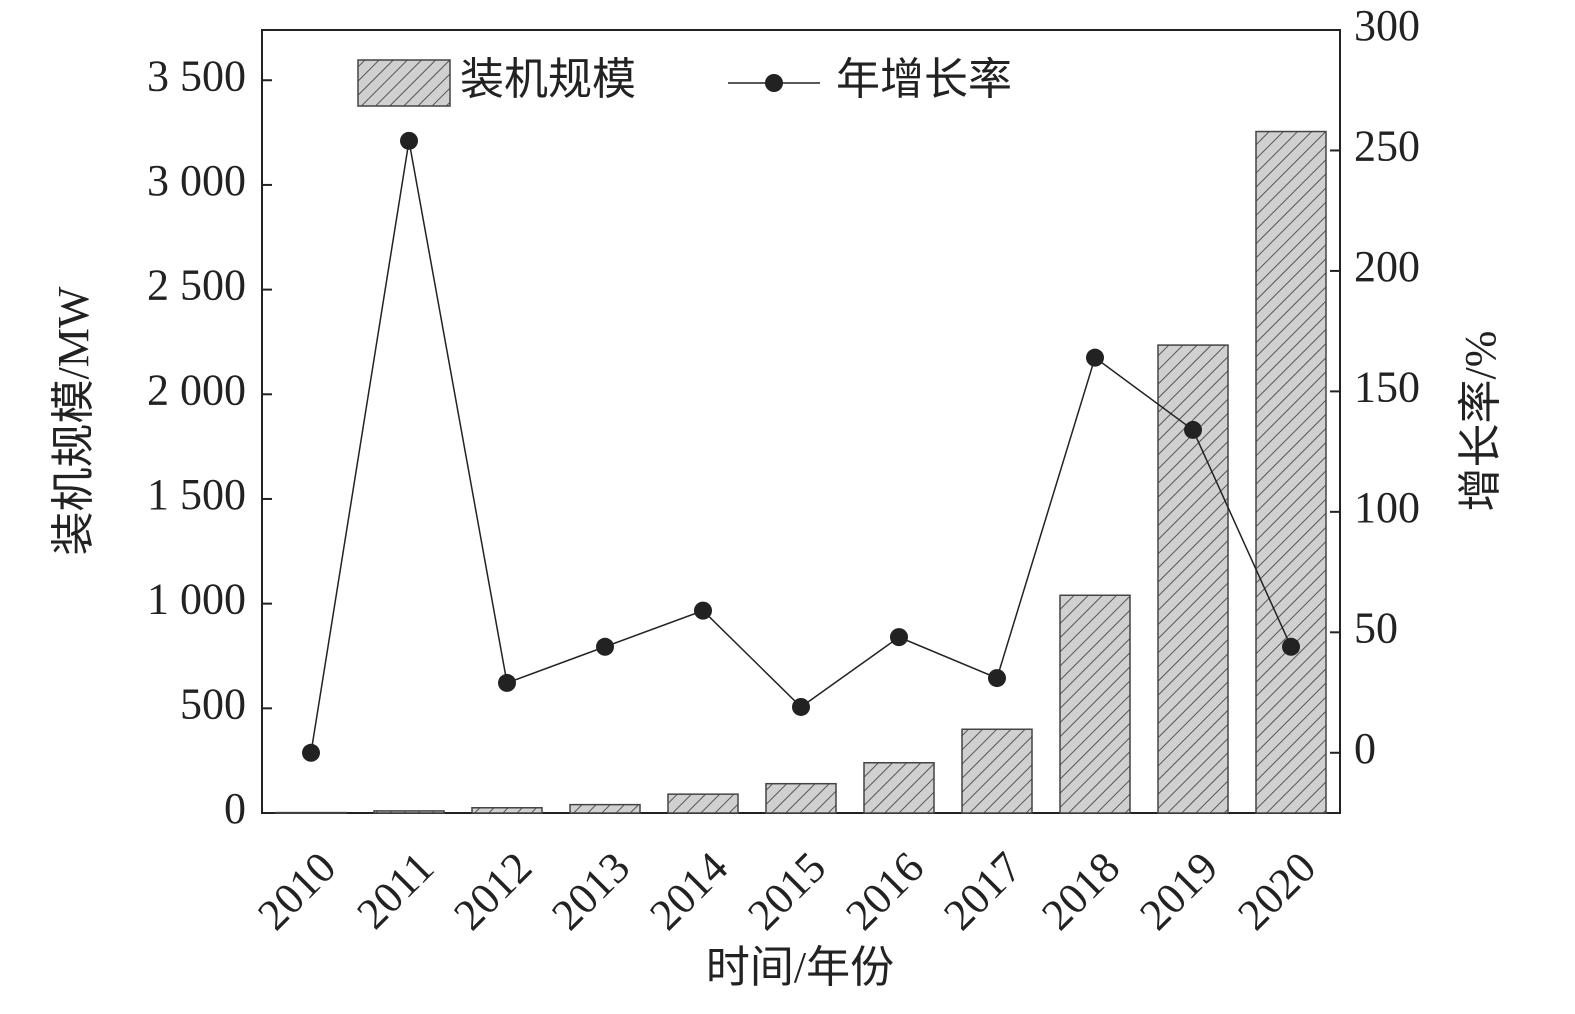 The width and height of the screenshot is (1575, 1014). What do you see at coordinates (1276, 891) in the screenshot?
I see `x-tick-label: 2020` at bounding box center [1276, 891].